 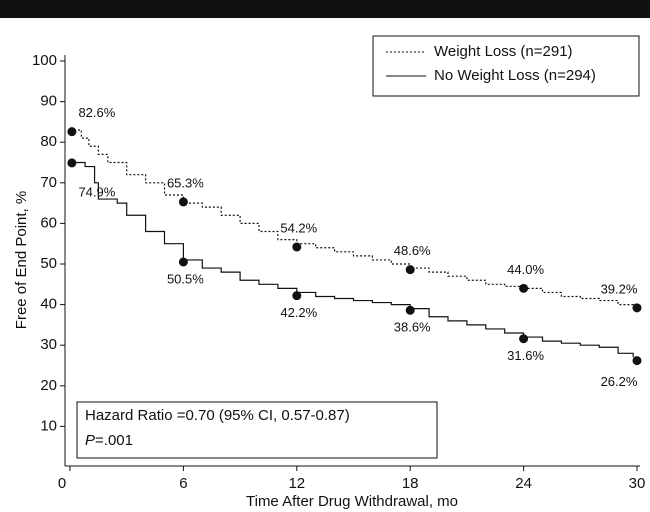 I want to click on legend-label: No Weight Loss (n=294), so click(x=515, y=75).